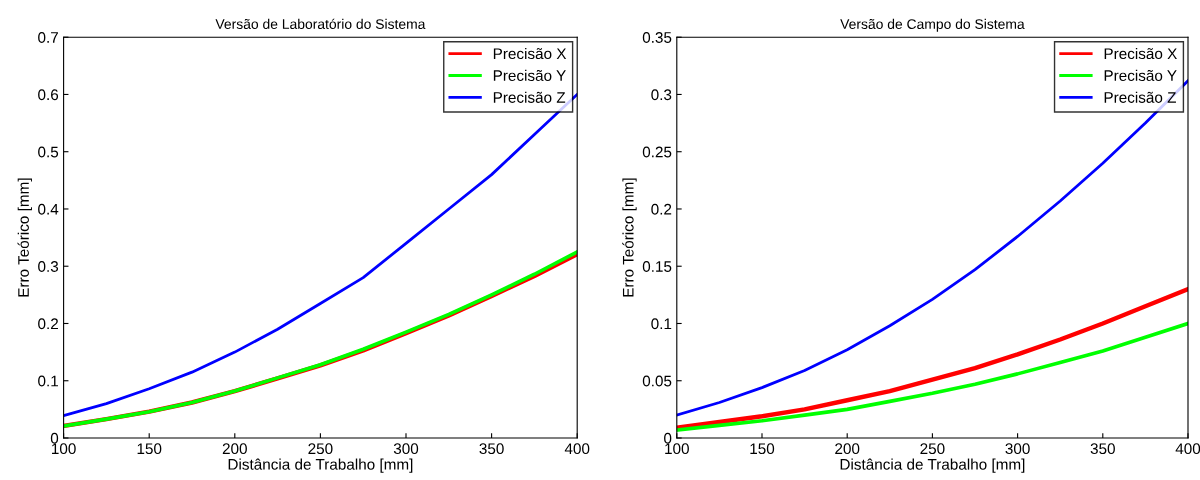 The height and width of the screenshot is (480, 1200). What do you see at coordinates (932, 25) in the screenshot?
I see `chart-title: Versão de Campo do Sistema` at bounding box center [932, 25].